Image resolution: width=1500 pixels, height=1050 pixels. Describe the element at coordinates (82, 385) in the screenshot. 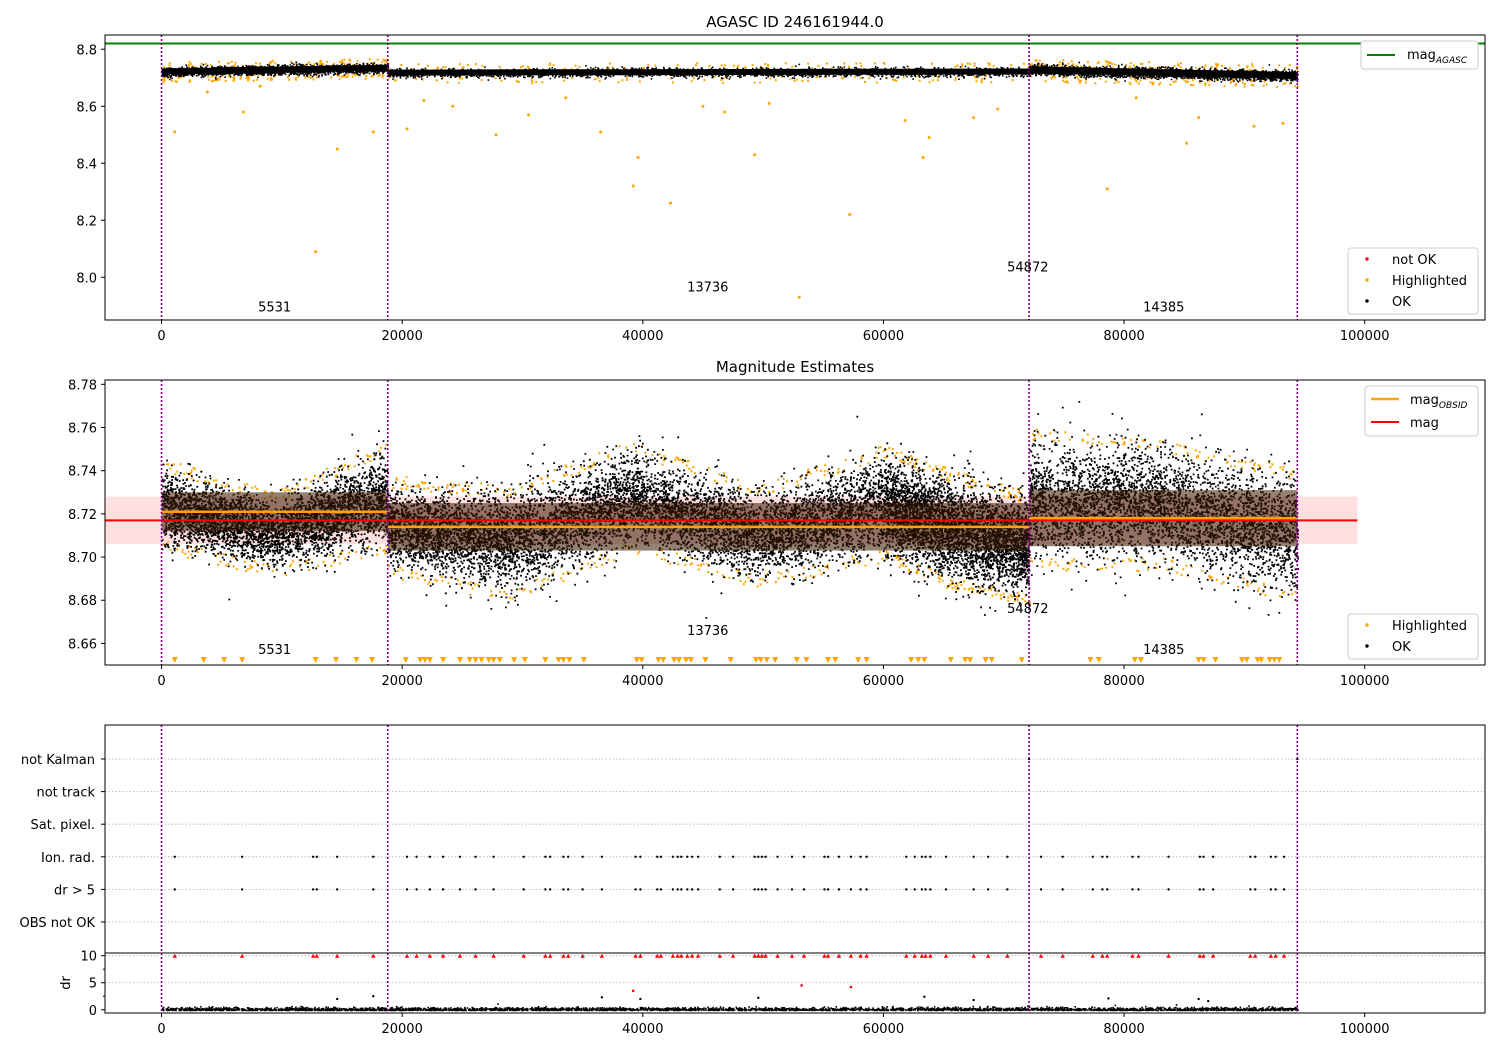

I see `y-tick-label: 8.78` at that location.